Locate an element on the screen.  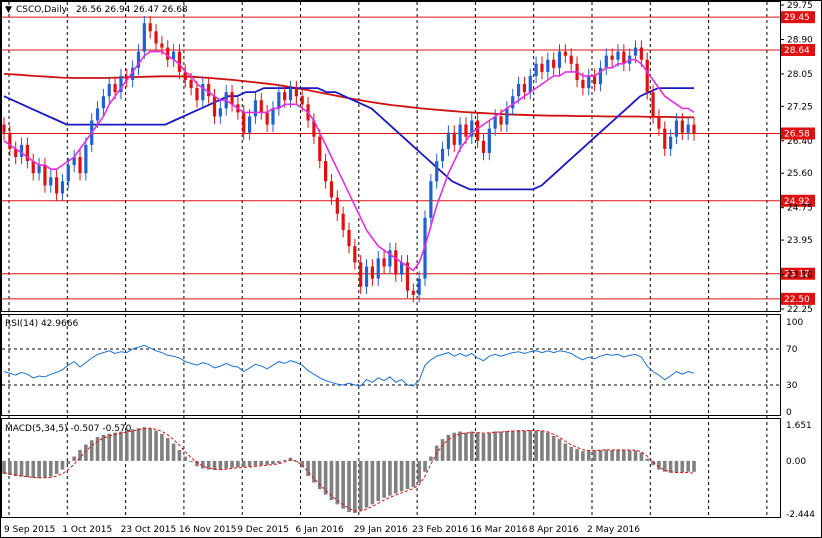
symbol-dropdown-icon: ▼ is located at coordinates (8, 10).